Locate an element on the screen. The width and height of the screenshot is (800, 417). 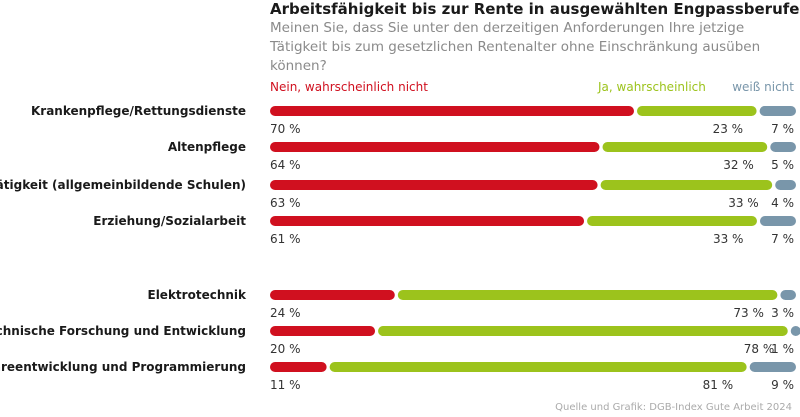
value-label-yes: 32 % is located at coordinates (738, 165).